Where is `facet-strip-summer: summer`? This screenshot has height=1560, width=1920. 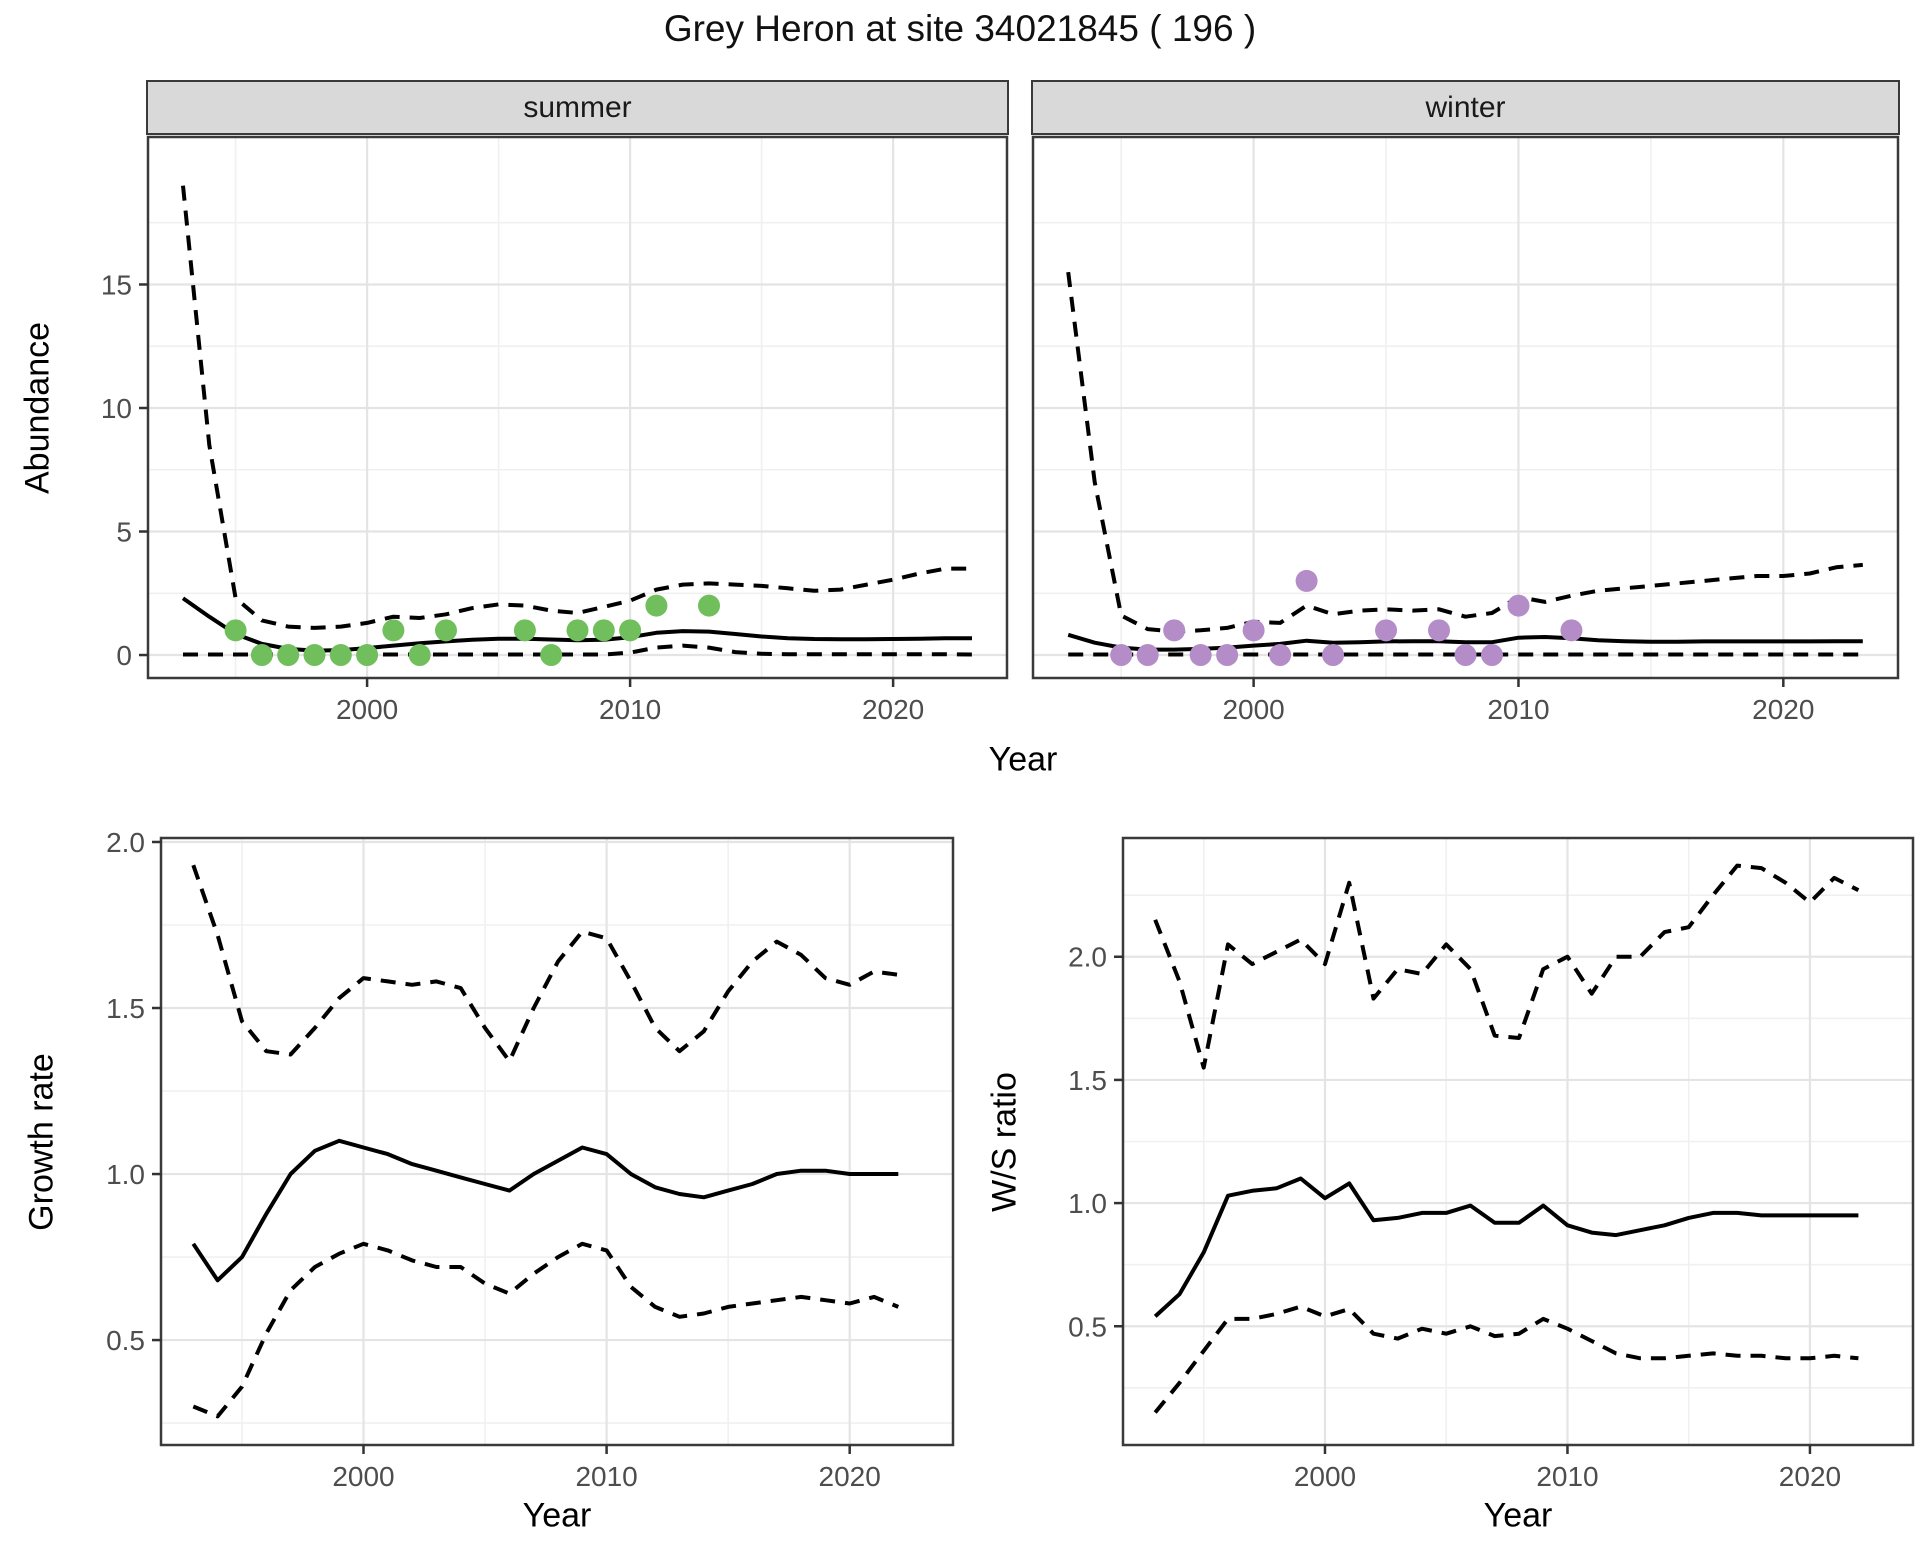
facet-strip-summer: summer is located at coordinates (577, 107).